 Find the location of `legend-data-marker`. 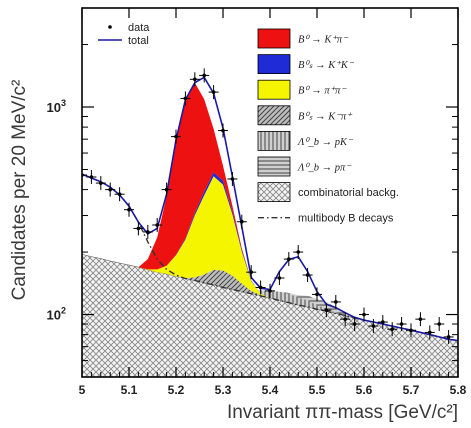

legend-data-marker is located at coordinates (110, 27).